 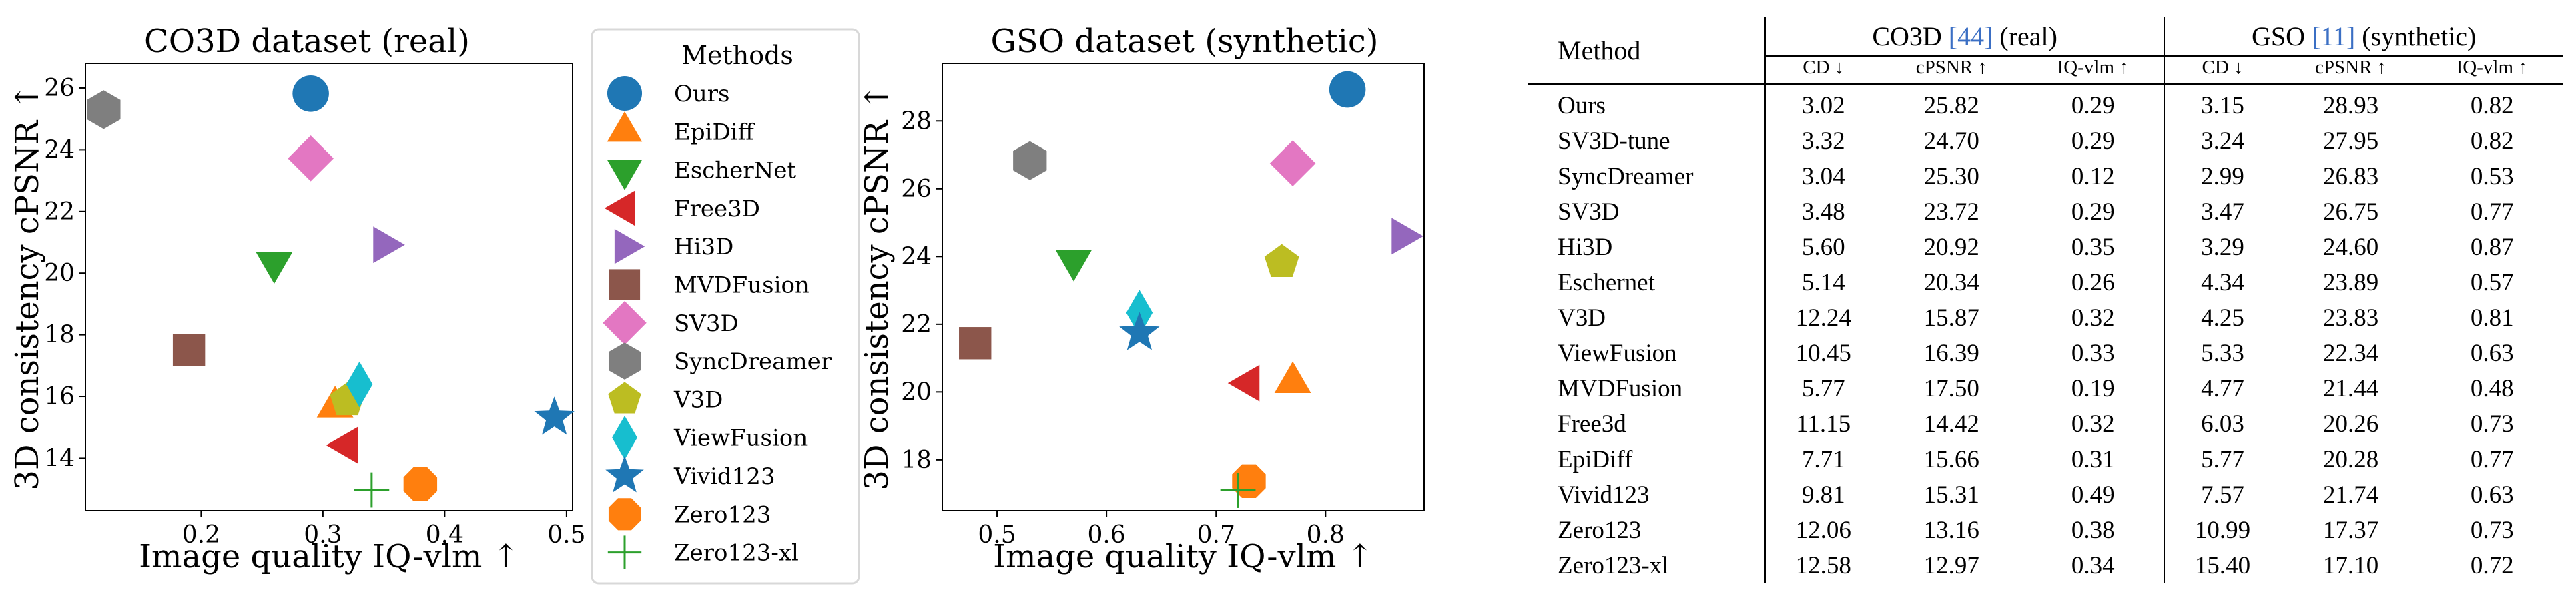 What do you see at coordinates (625, 284) in the screenshot?
I see `legend-marker-mvdfusion` at bounding box center [625, 284].